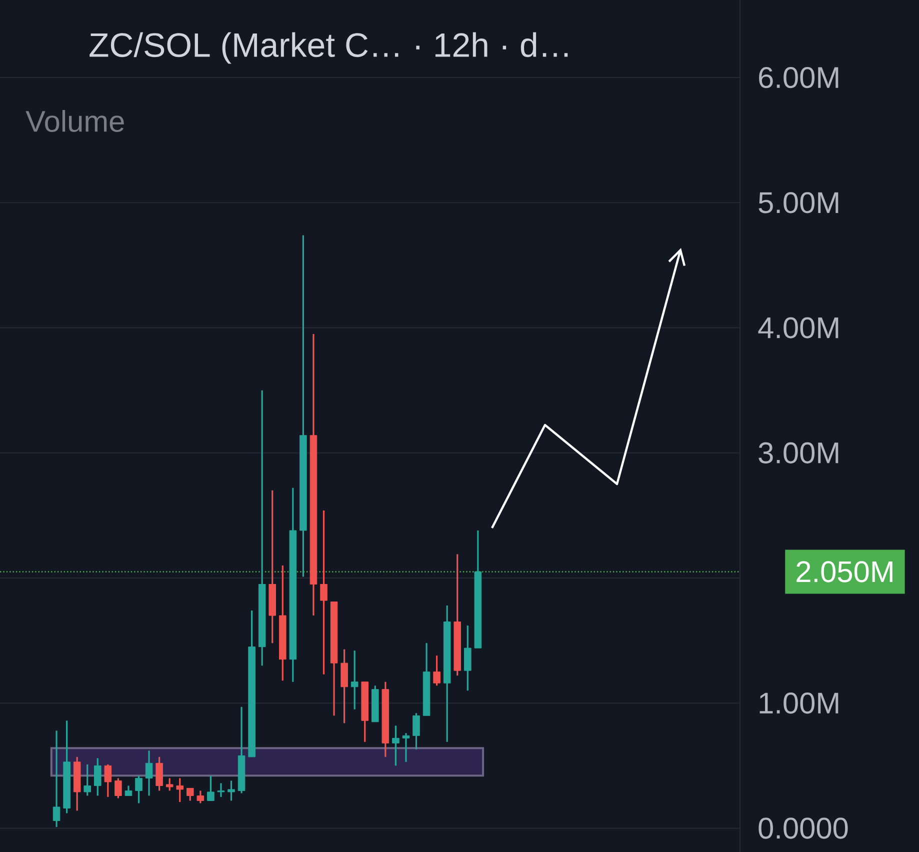 The image size is (919, 852). Describe the element at coordinates (75, 121) in the screenshot. I see `annotation: Volume` at that location.